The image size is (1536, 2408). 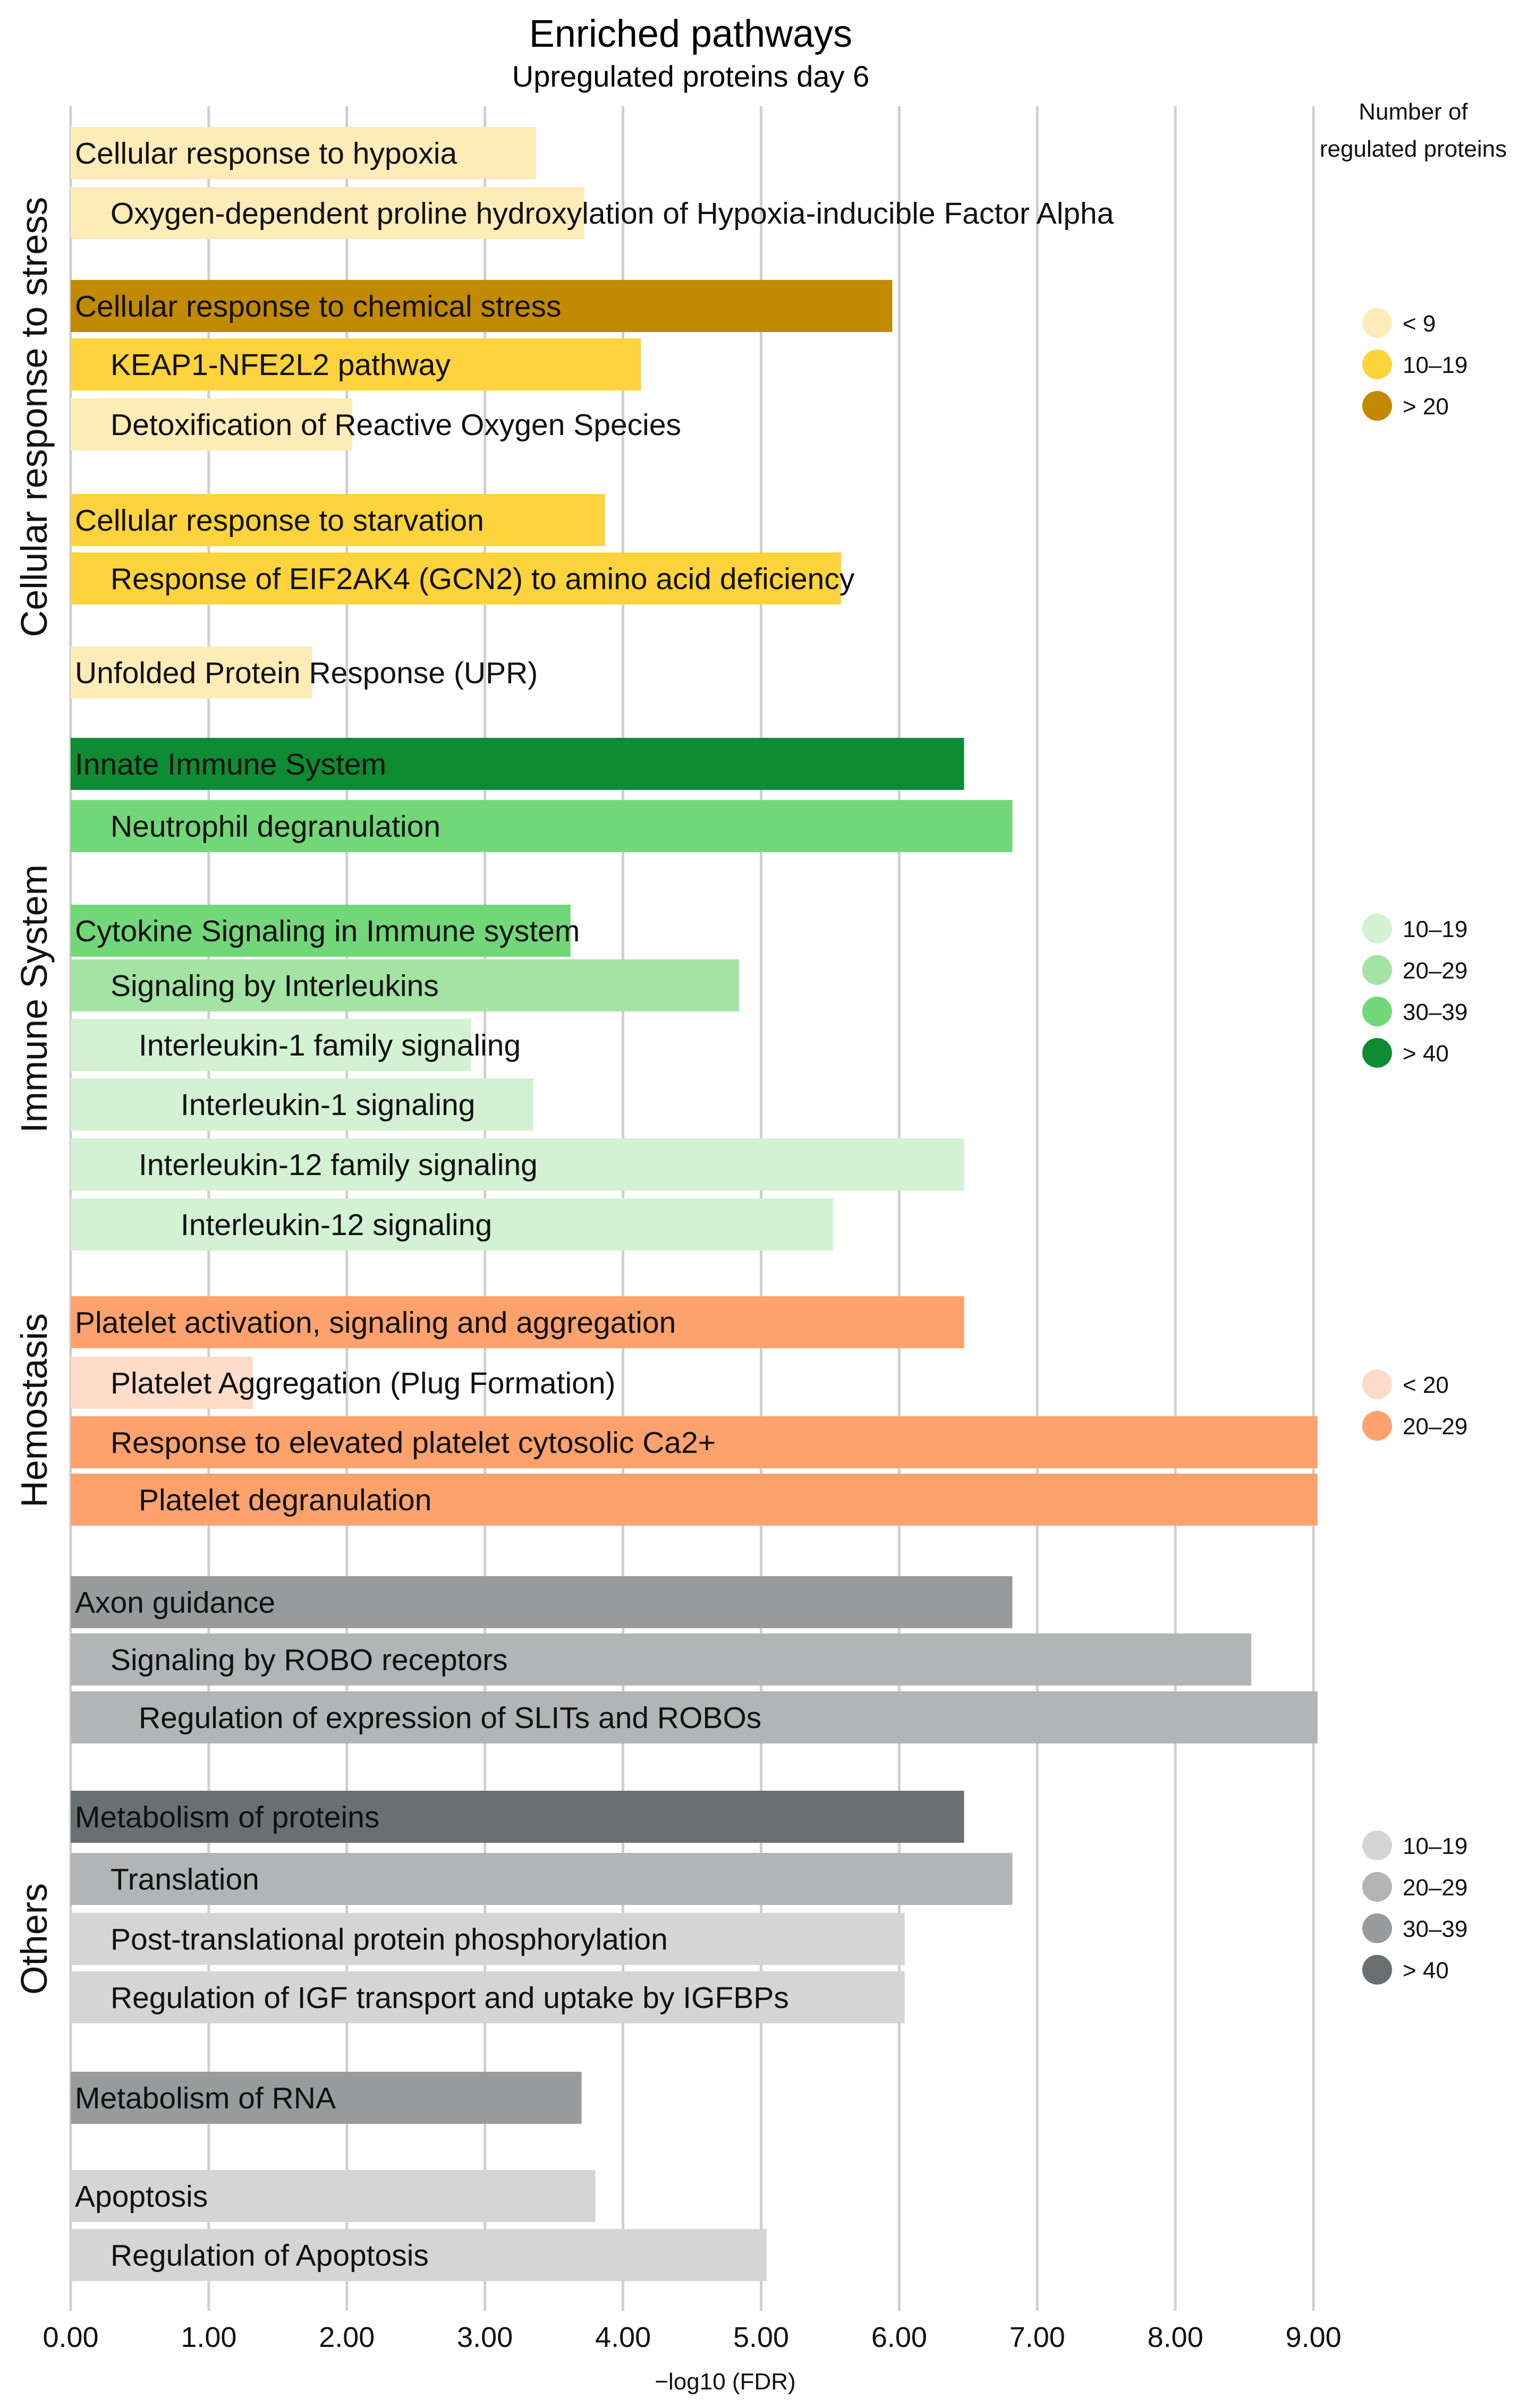 What do you see at coordinates (141, 2197) in the screenshot?
I see `bar-label: Apoptosis` at bounding box center [141, 2197].